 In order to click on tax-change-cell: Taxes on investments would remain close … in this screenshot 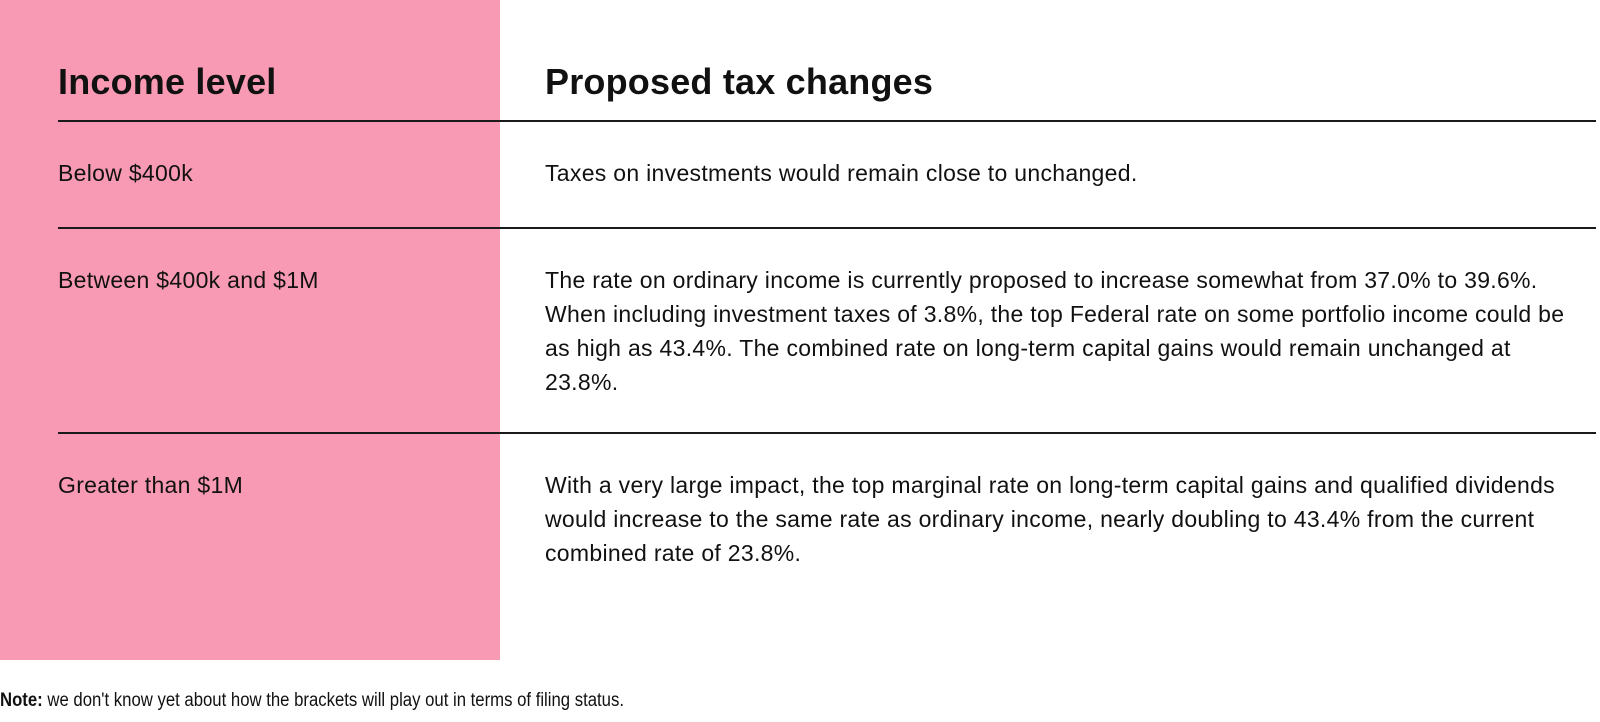, I will do `click(841, 173)`.